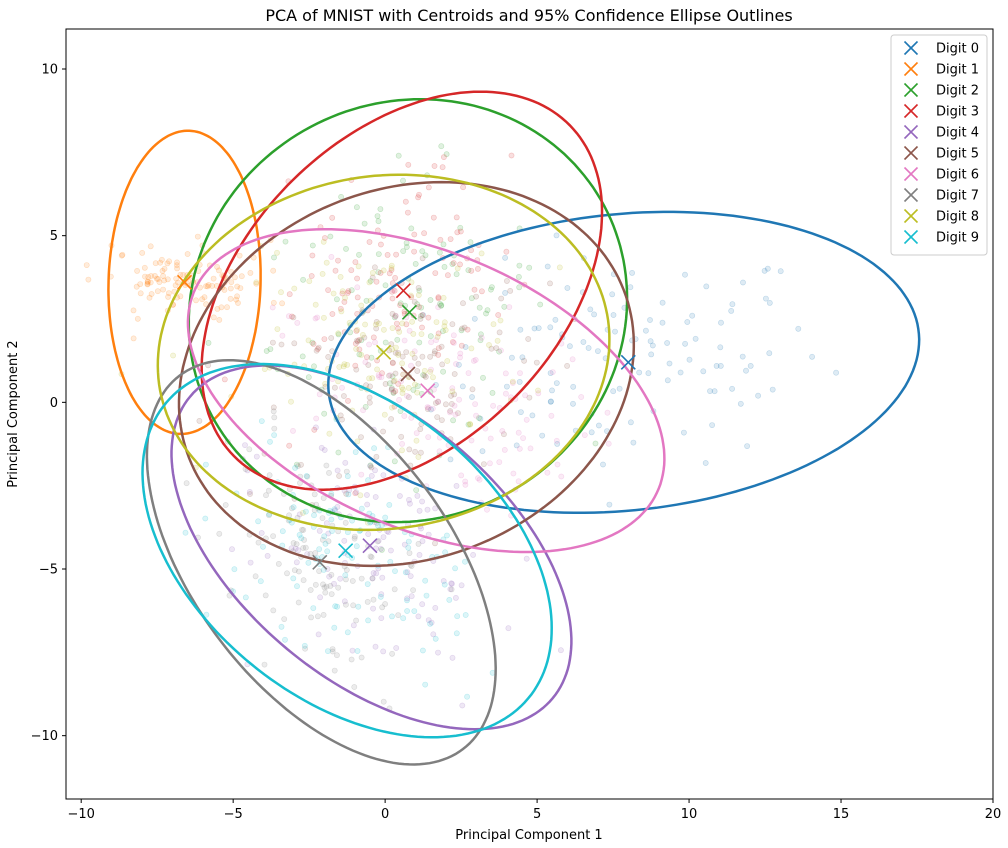 The width and height of the screenshot is (1008, 848). What do you see at coordinates (957, 238) in the screenshot?
I see `legend-label: Digit 9` at bounding box center [957, 238].